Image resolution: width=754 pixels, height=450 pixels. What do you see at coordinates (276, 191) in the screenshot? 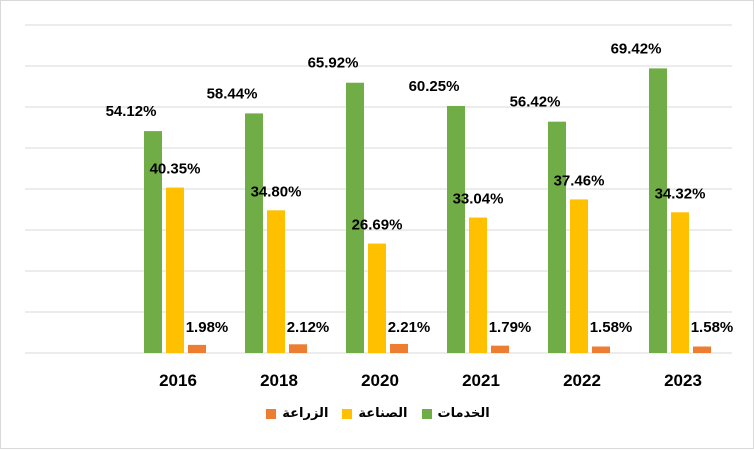
I see `data-label: 34.80%` at bounding box center [276, 191].